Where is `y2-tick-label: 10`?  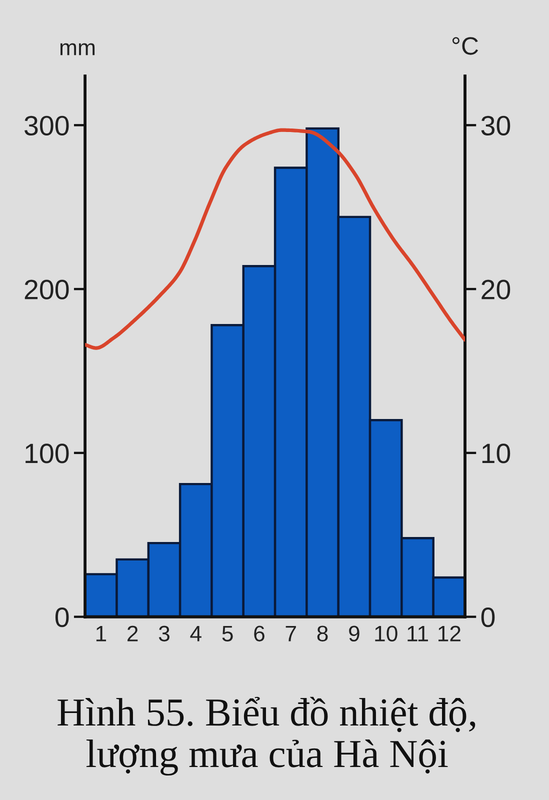 y2-tick-label: 10 is located at coordinates (496, 454).